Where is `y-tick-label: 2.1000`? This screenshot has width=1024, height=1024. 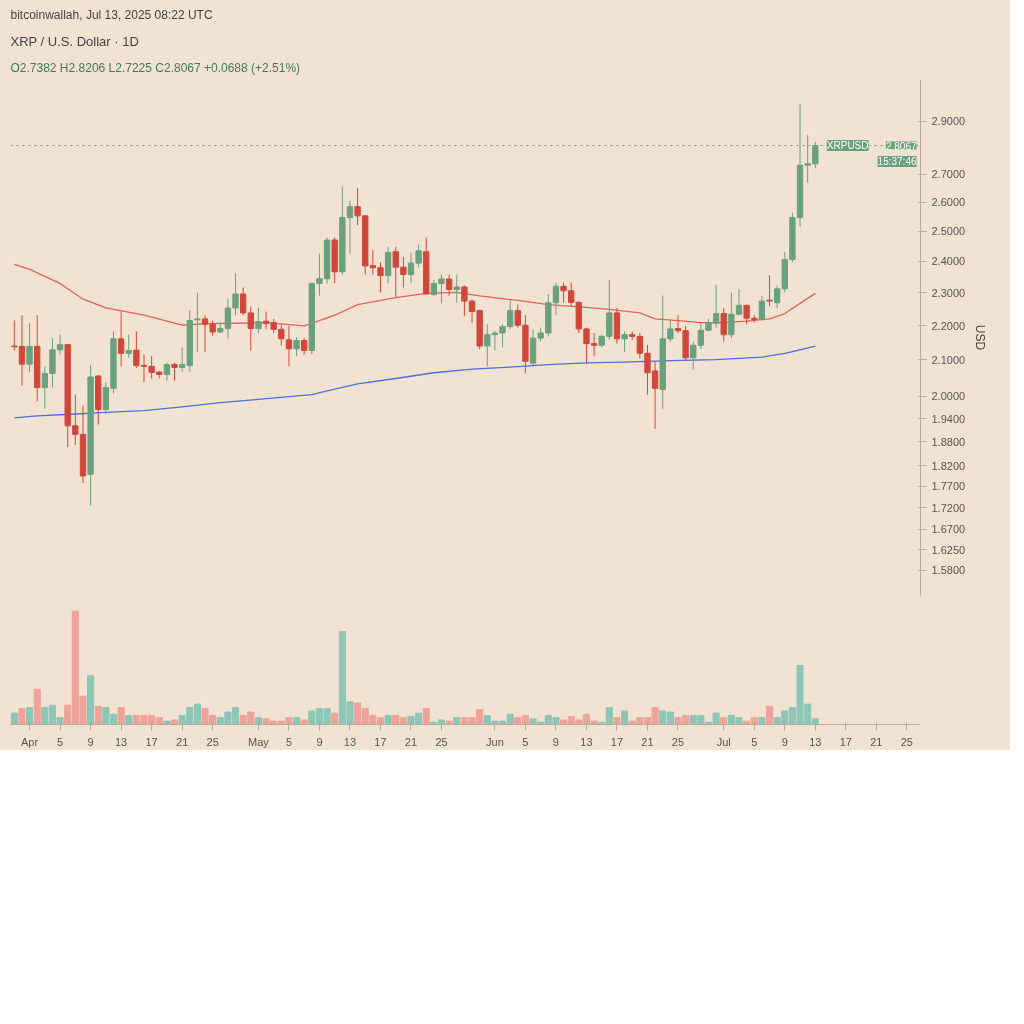 y-tick-label: 2.1000 is located at coordinates (948, 359).